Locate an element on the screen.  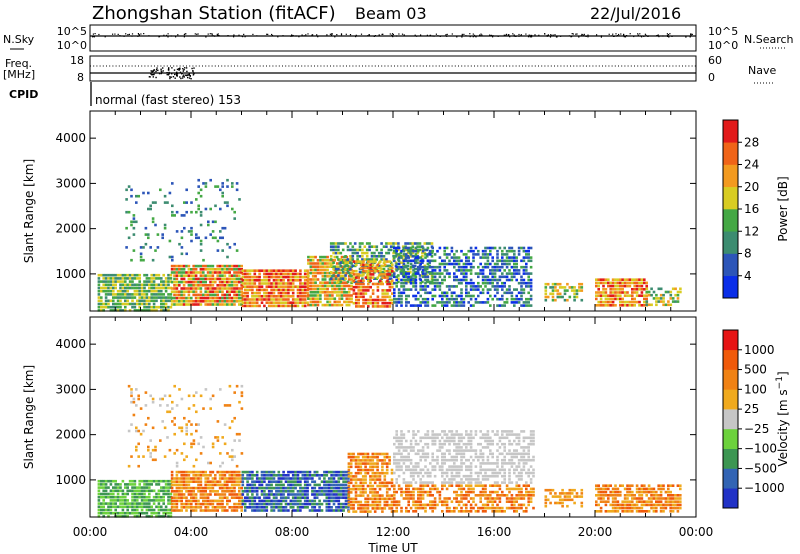
nsky-frame is located at coordinates (393, 38).